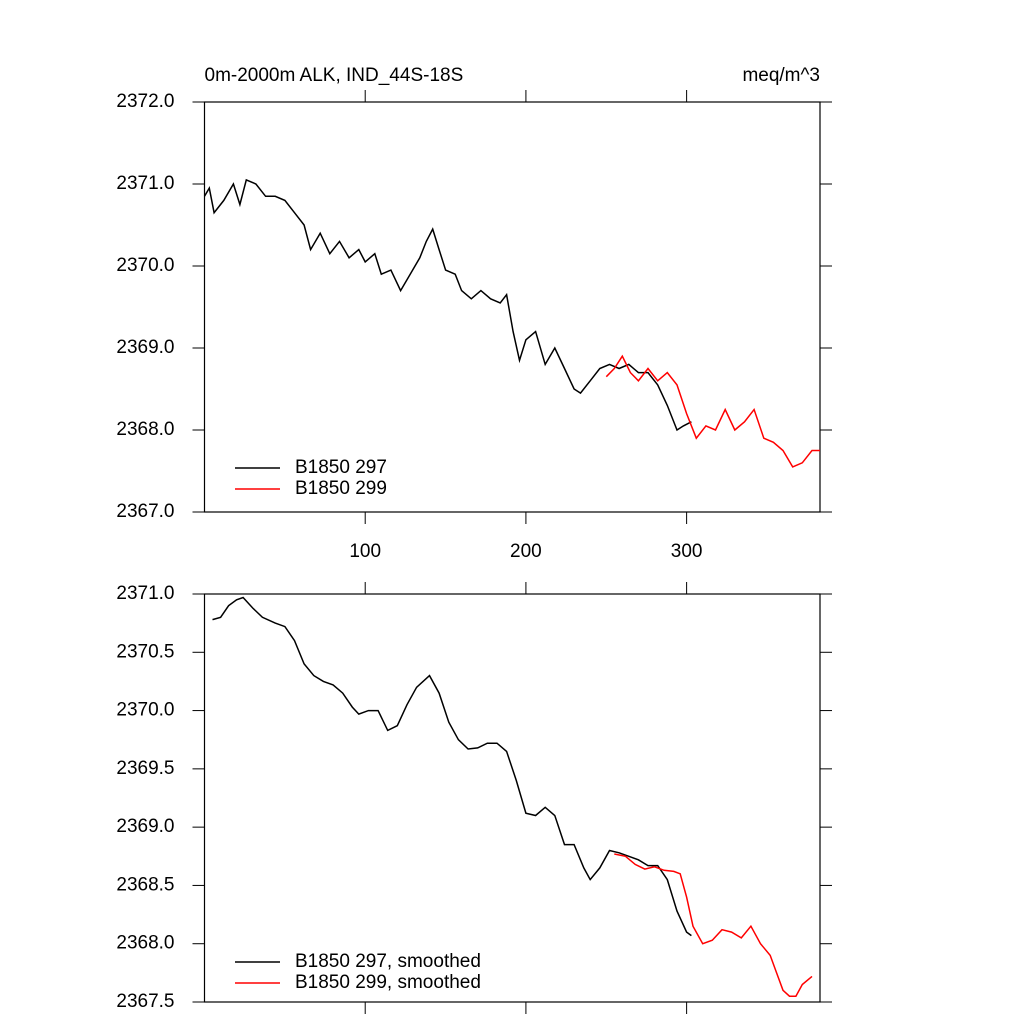 Image resolution: width=1024 pixels, height=1024 pixels. What do you see at coordinates (145, 768) in the screenshot?
I see `y-tick-label: 2369.5` at bounding box center [145, 768].